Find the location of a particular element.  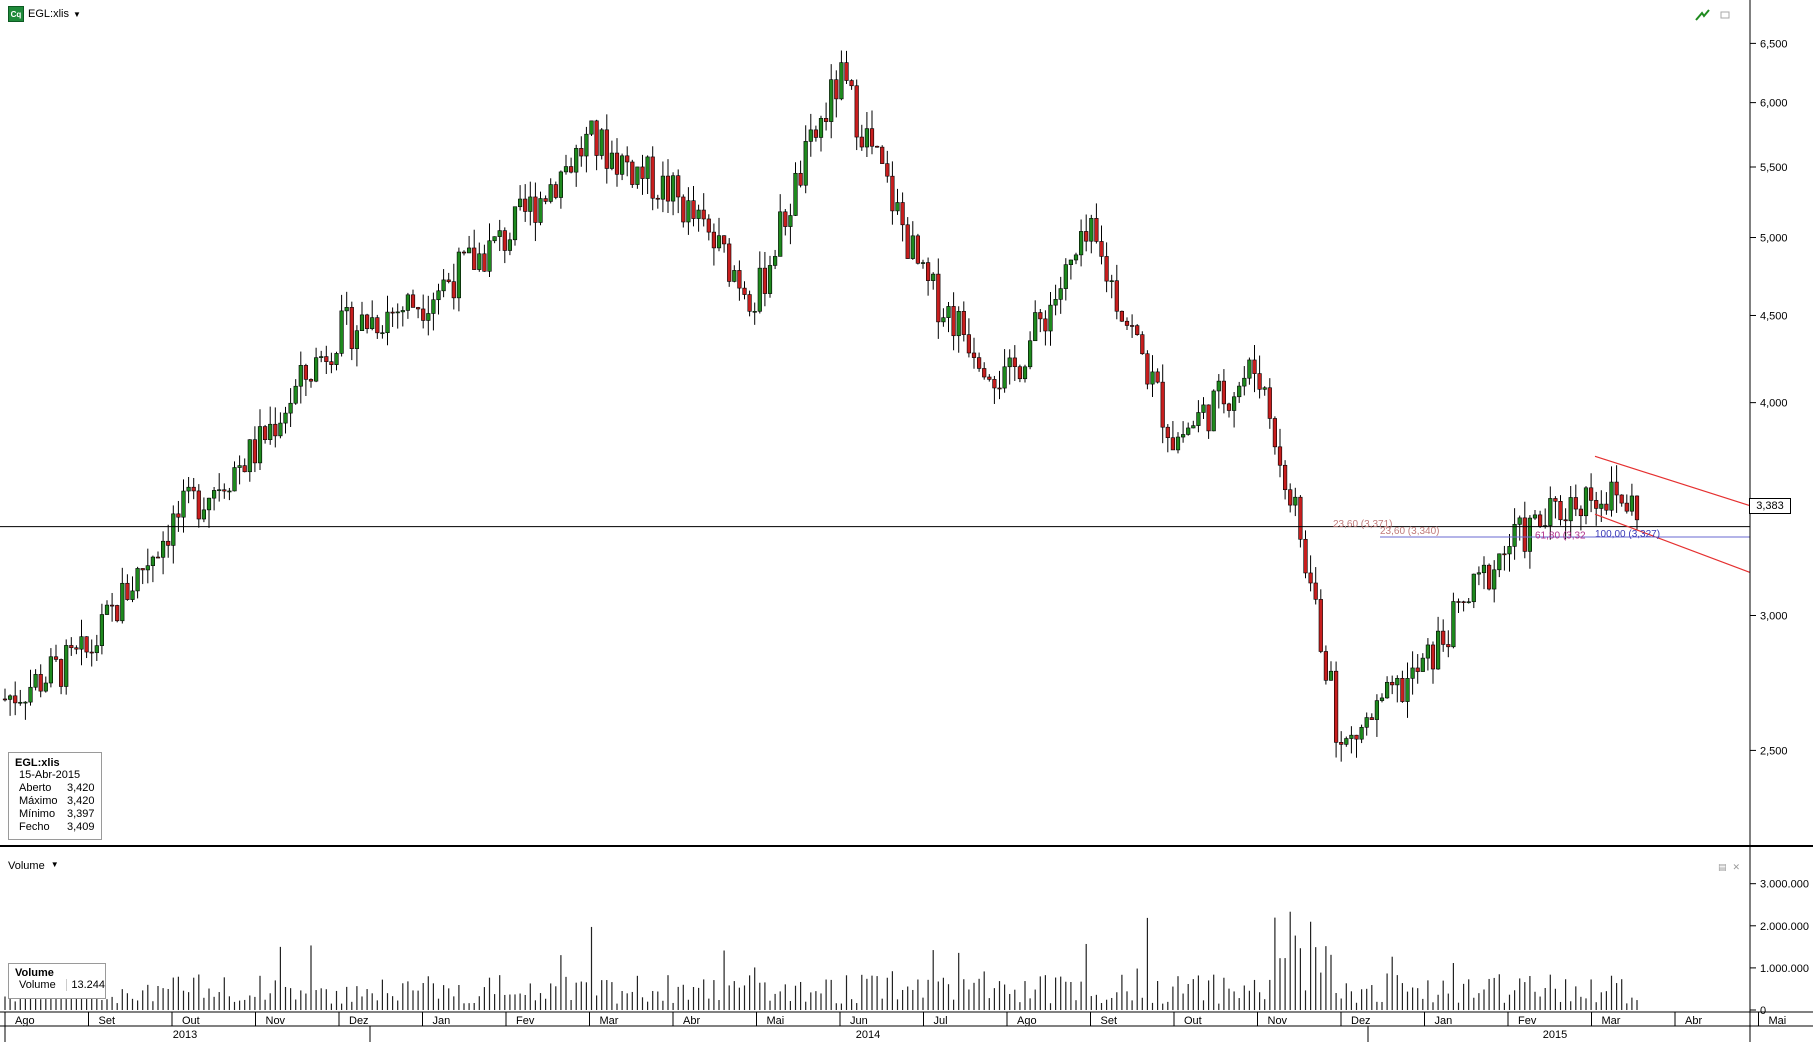

symbol-selector: Cq EGL:xlis ▼ is located at coordinates (44, 14).